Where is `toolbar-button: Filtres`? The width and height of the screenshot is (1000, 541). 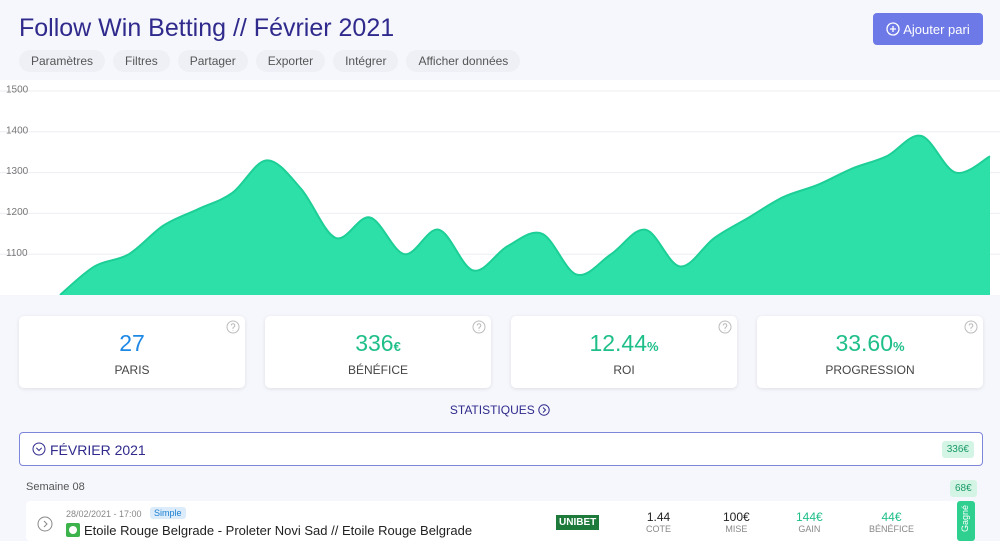
toolbar-button: Filtres is located at coordinates (141, 61).